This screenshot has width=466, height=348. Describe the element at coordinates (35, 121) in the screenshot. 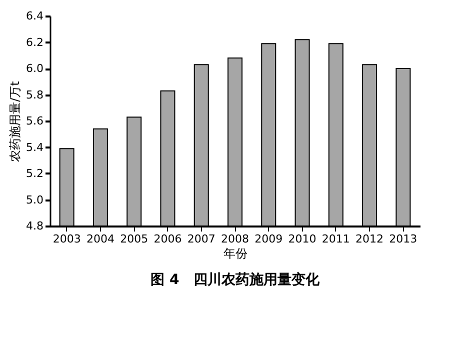

I see `y-tick-label: 5.6` at that location.